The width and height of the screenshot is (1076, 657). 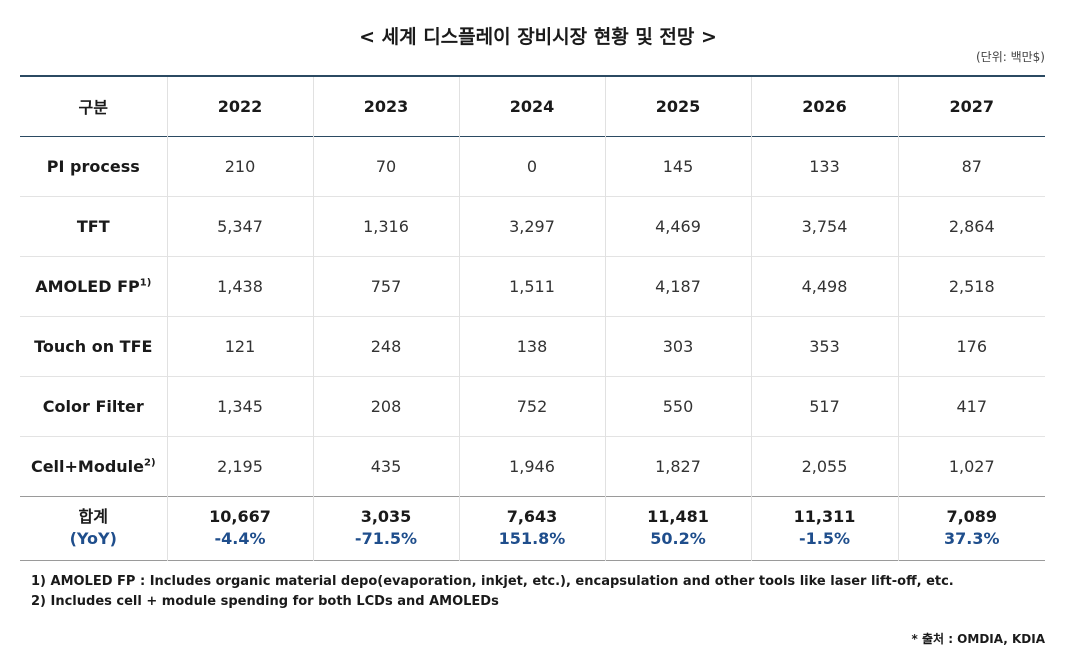 I want to click on header-year: 2022, so click(x=239, y=106).